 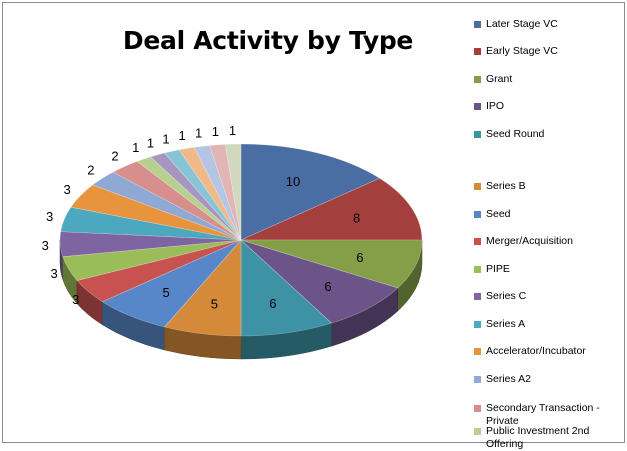 I want to click on legend-label: Public Investment 2nd Offering, so click(x=538, y=437).